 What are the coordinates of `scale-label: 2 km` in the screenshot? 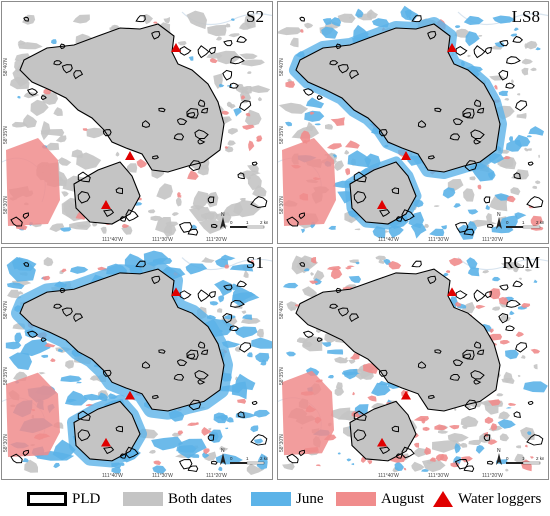 It's located at (540, 222).